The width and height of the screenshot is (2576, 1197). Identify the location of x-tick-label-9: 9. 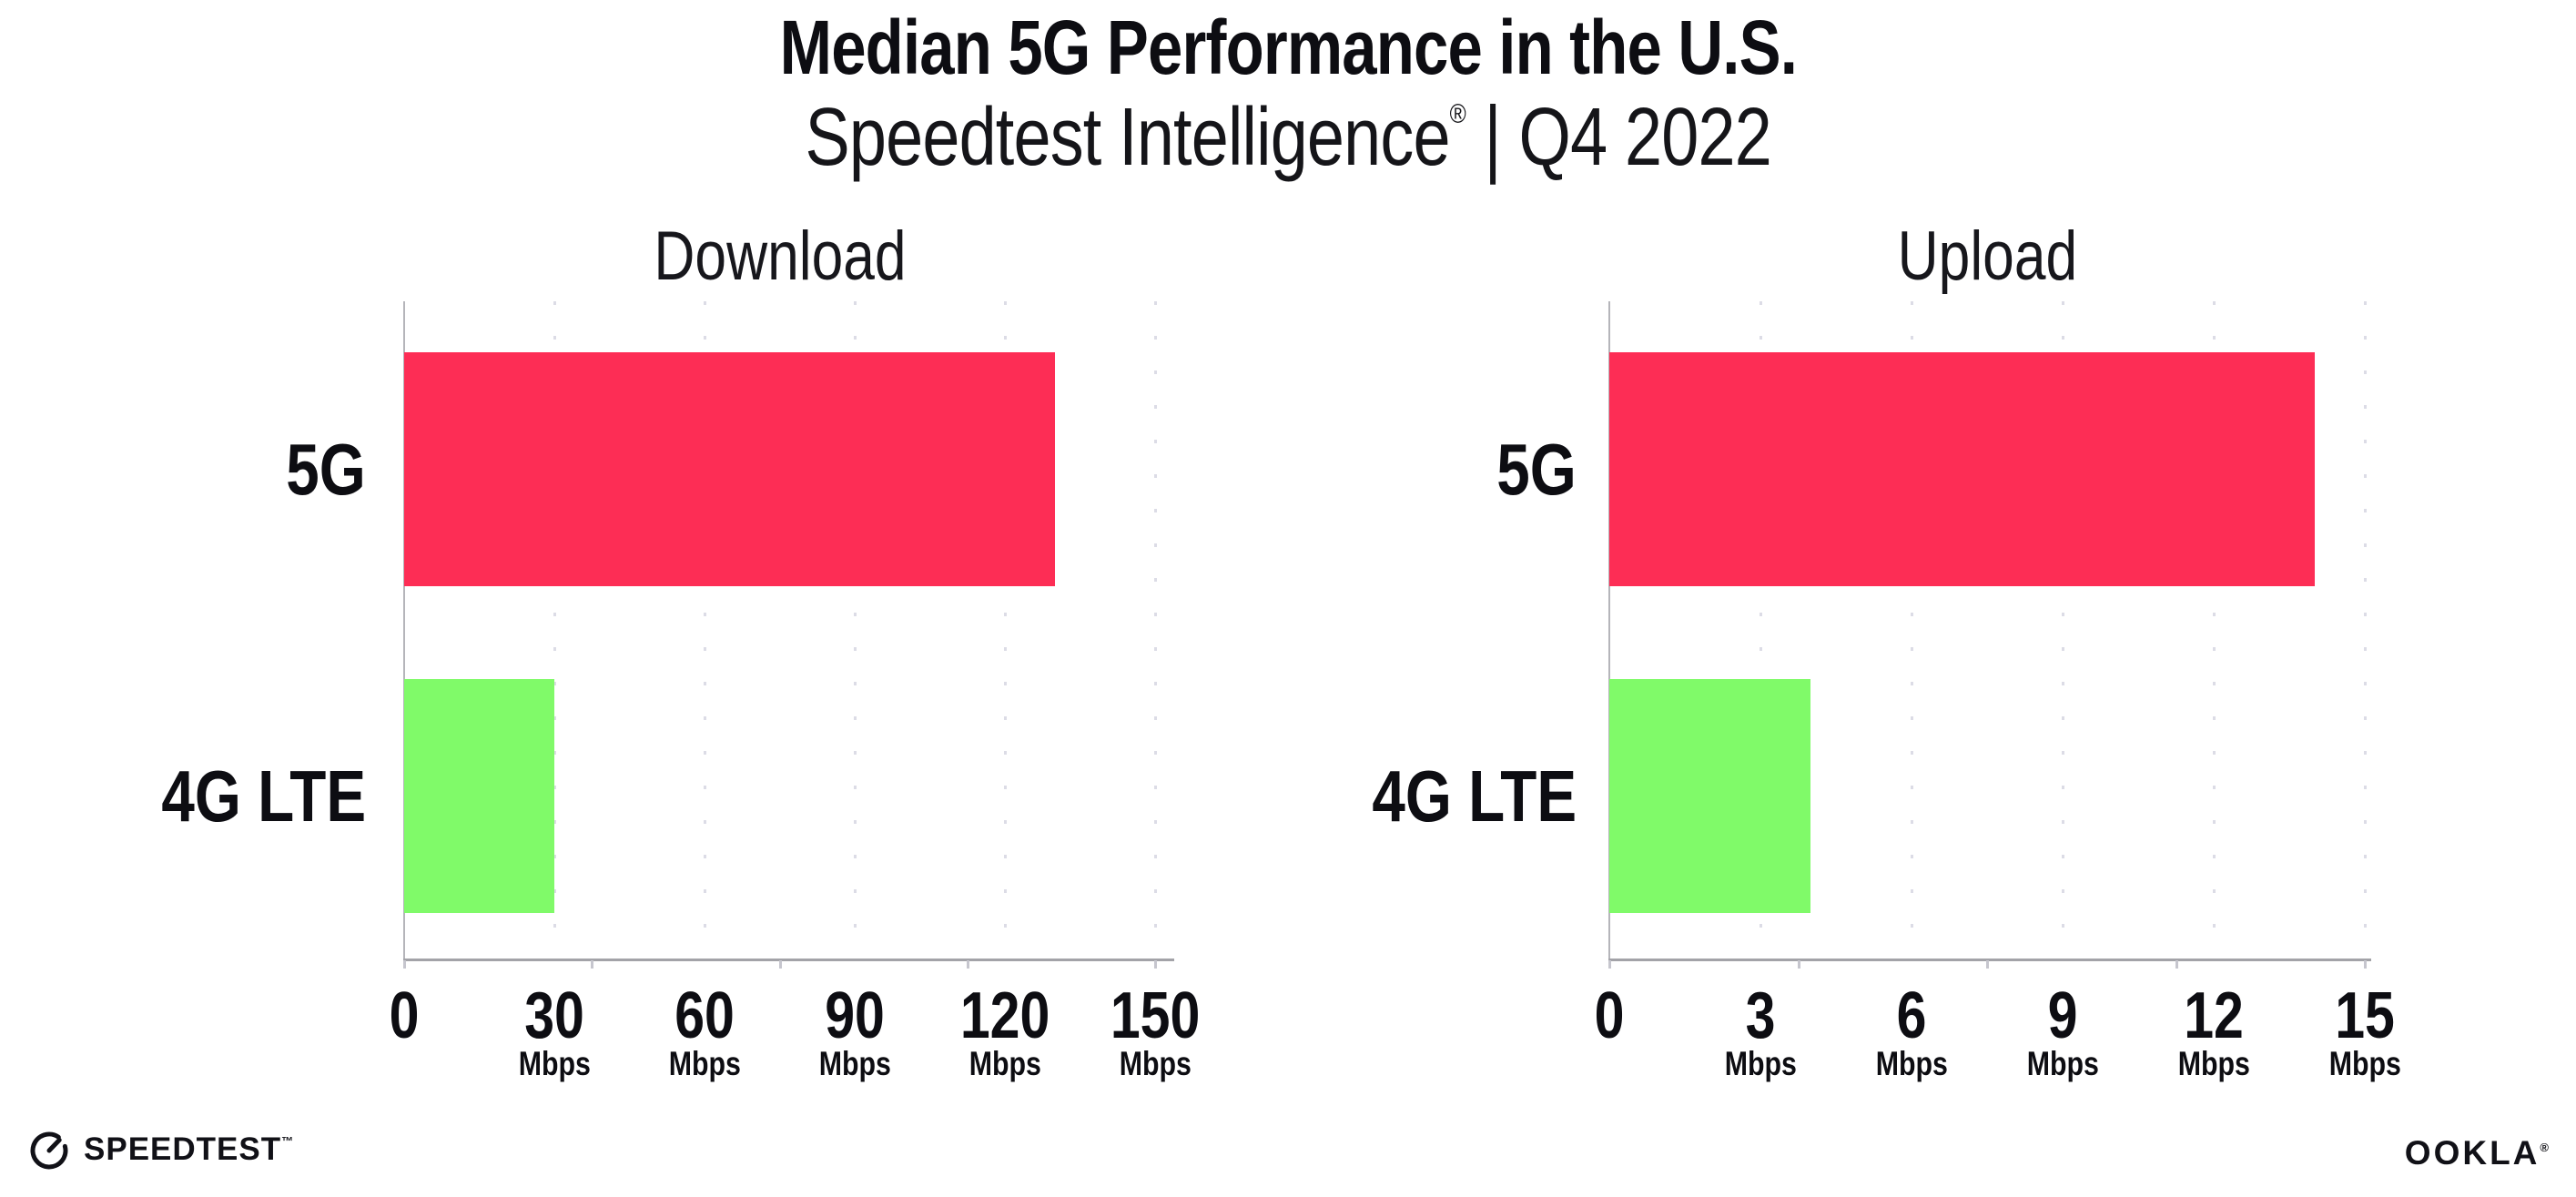
(2062, 1016).